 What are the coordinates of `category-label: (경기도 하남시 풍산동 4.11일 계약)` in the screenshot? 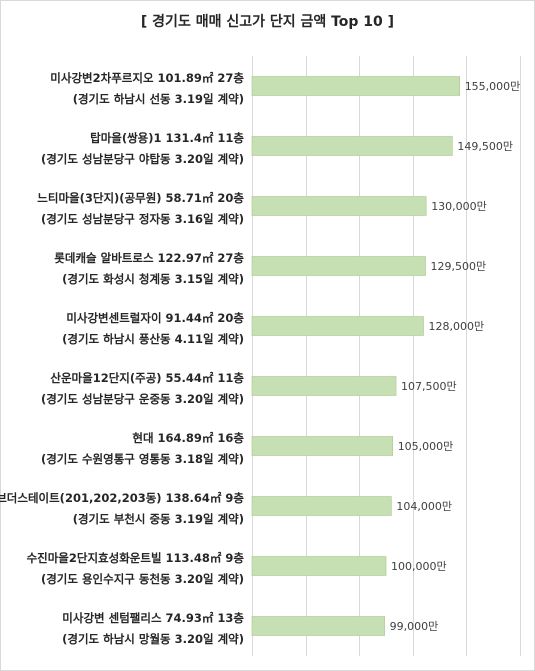 It's located at (153, 339).